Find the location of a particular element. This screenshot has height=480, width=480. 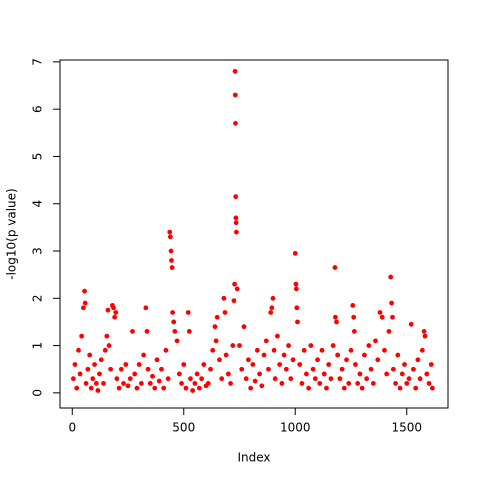

x-tick-label: 1000 is located at coordinates (295, 428).